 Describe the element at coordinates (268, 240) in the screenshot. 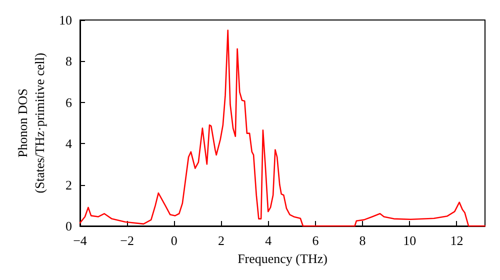

I see `x-tick-label: 4` at that location.